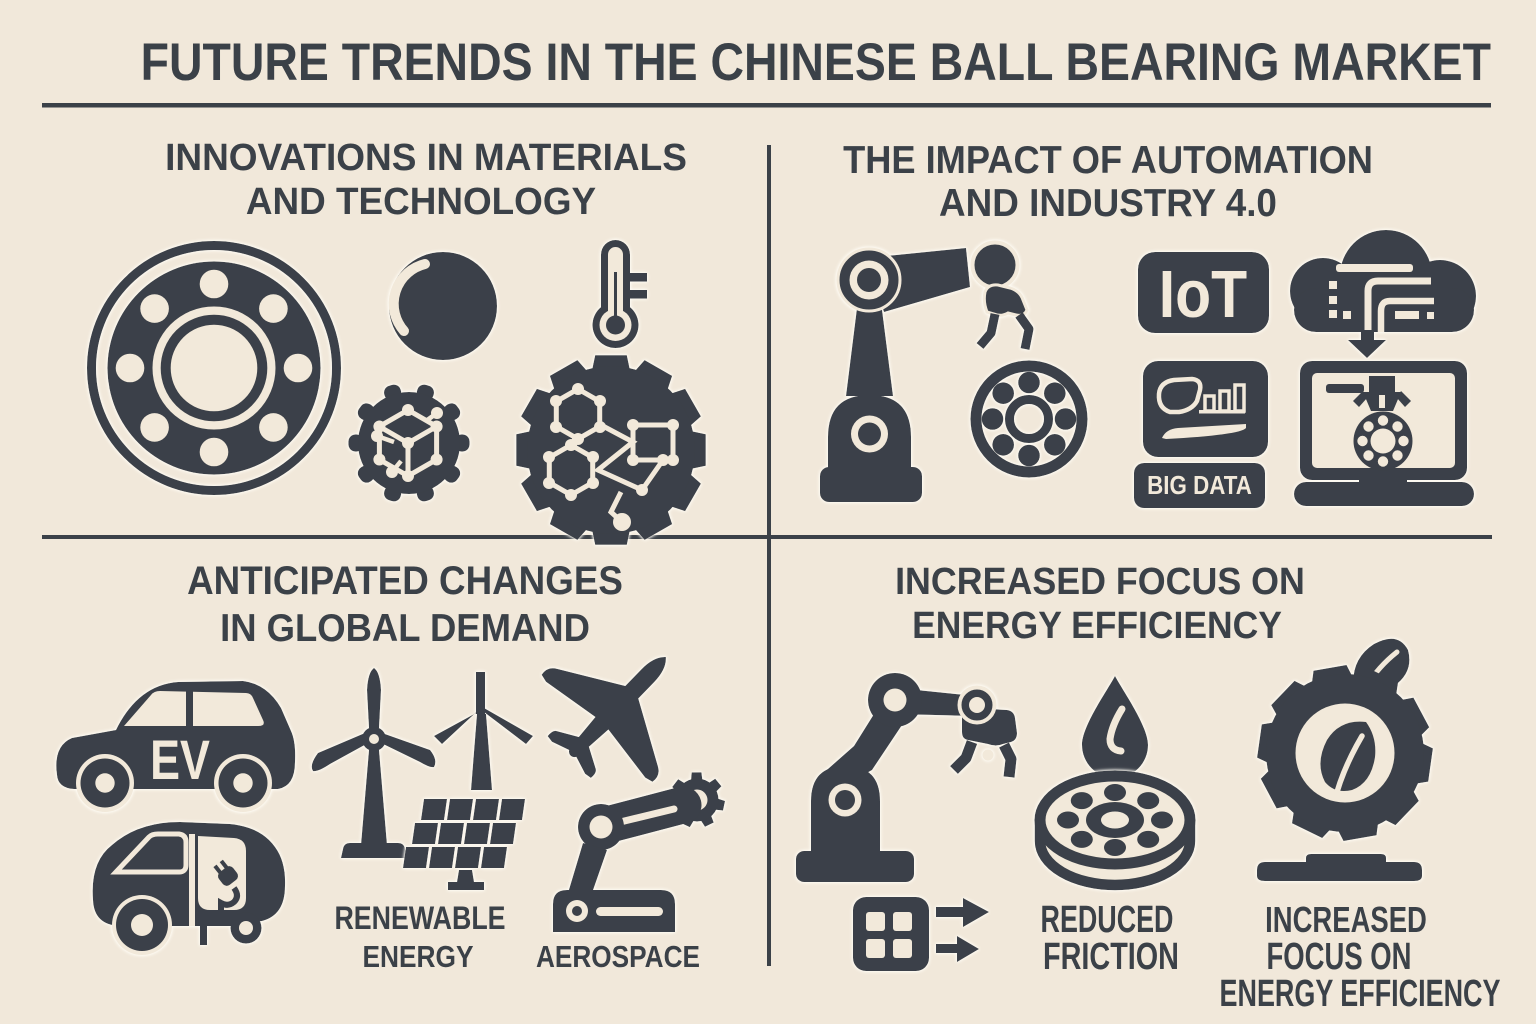 The image size is (1536, 1024). Describe the element at coordinates (180, 759) in the screenshot. I see `svg-text: EV` at that location.